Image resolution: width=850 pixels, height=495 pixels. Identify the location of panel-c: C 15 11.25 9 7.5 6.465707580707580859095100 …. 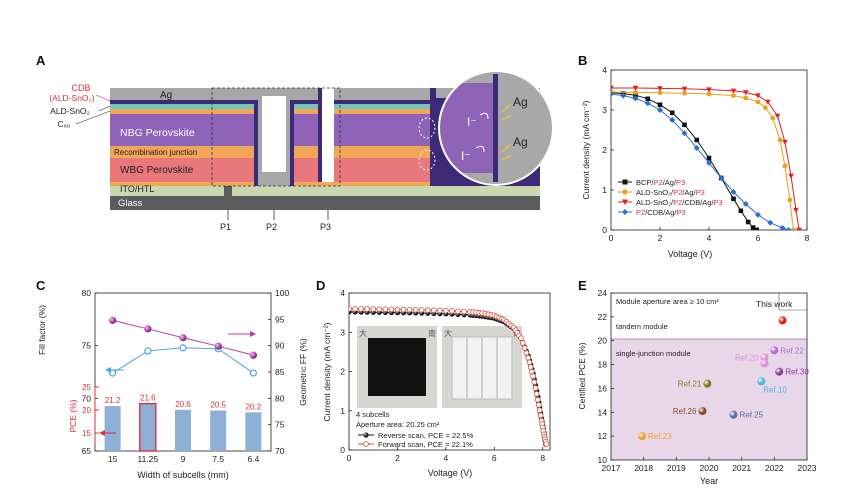
(172, 379).